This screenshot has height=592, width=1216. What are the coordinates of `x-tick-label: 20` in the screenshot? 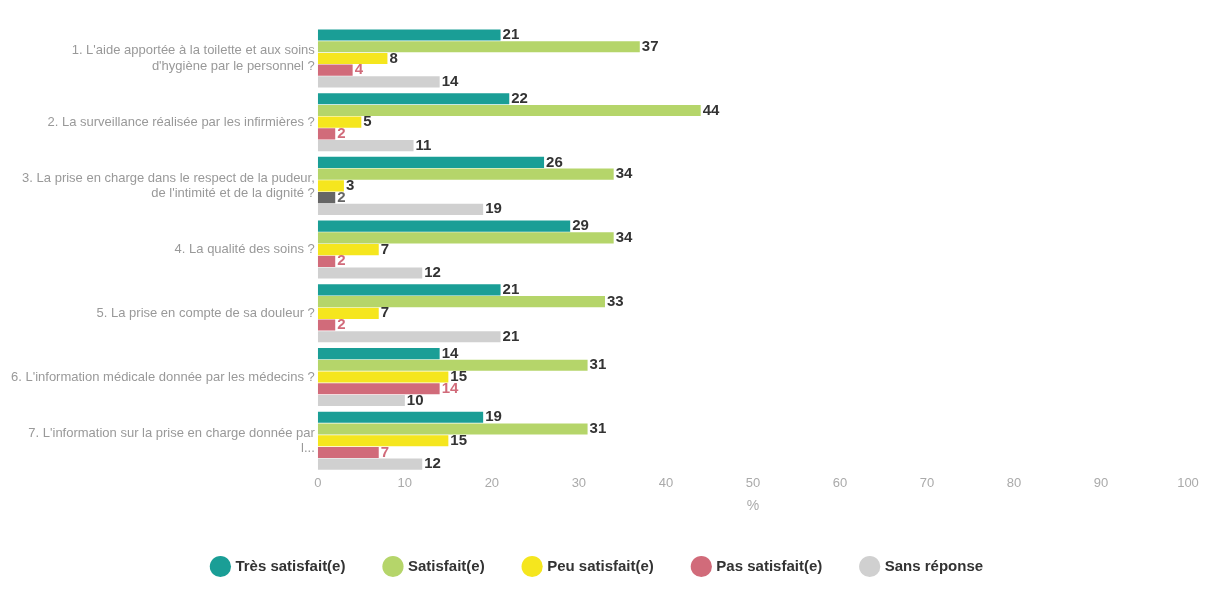 It's located at (492, 482).